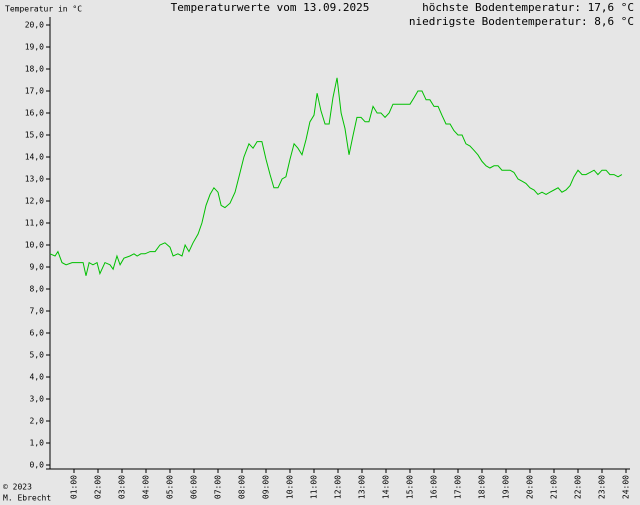 This screenshot has height=505, width=640. I want to click on x-tick-label: 15:00, so click(410, 487).